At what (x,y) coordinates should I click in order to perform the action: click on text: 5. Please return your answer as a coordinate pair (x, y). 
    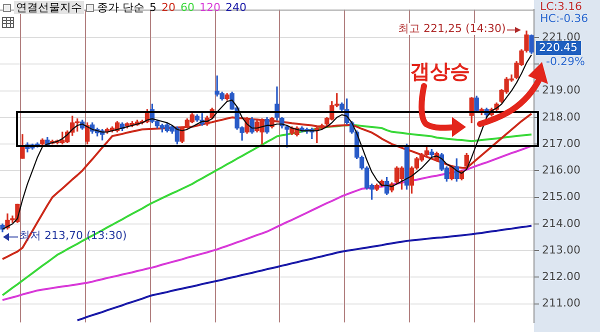
    Looking at the image, I should click on (153, 7).